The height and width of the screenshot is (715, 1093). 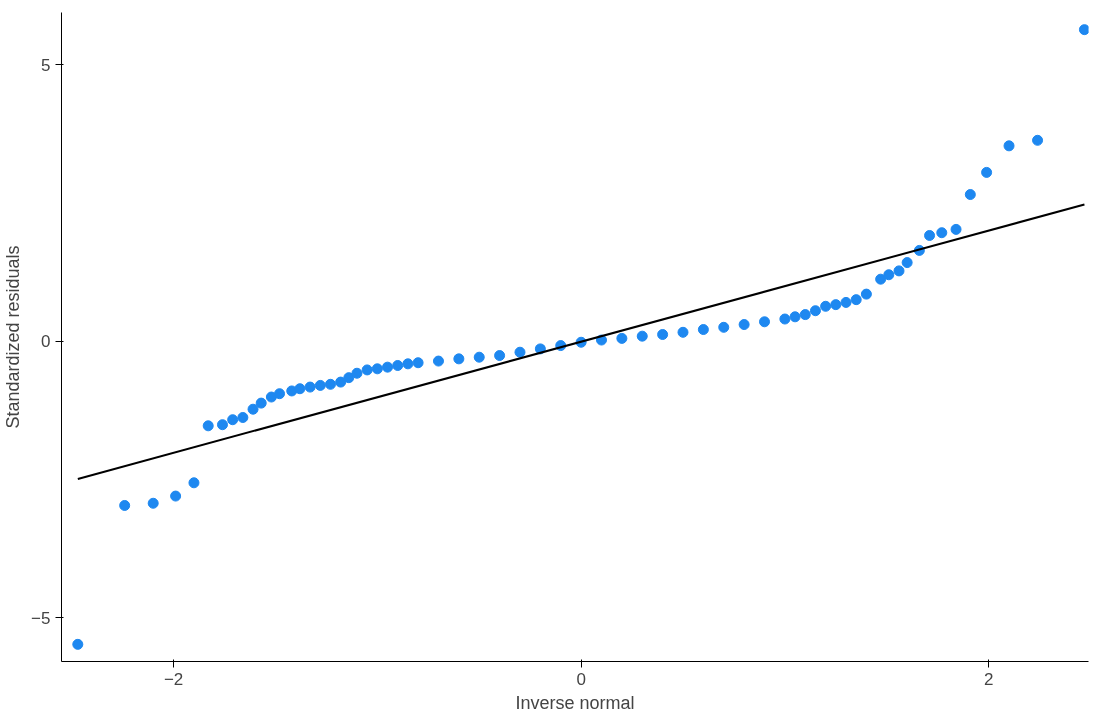 What do you see at coordinates (13, 337) in the screenshot?
I see `y-axis-title: Standardized residuals` at bounding box center [13, 337].